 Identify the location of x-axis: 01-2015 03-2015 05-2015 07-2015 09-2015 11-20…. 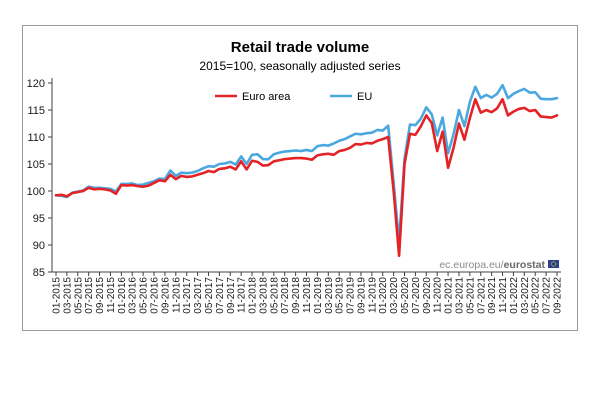
(308, 292).